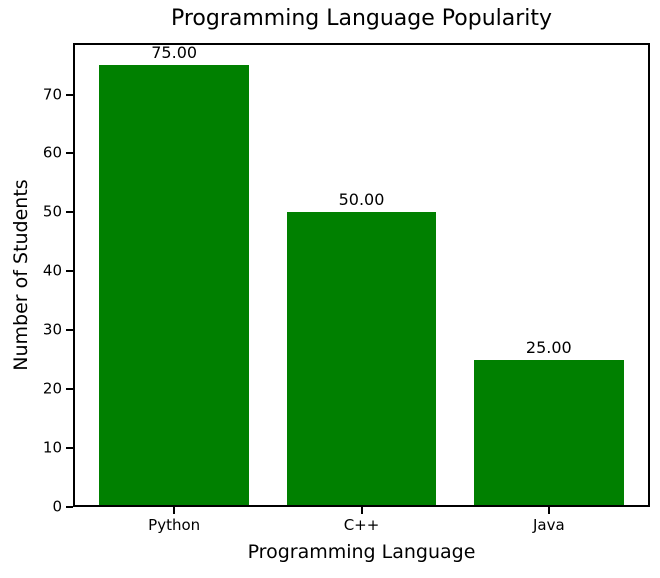  Describe the element at coordinates (57, 506) in the screenshot. I see `y-tick-label: 0` at that location.